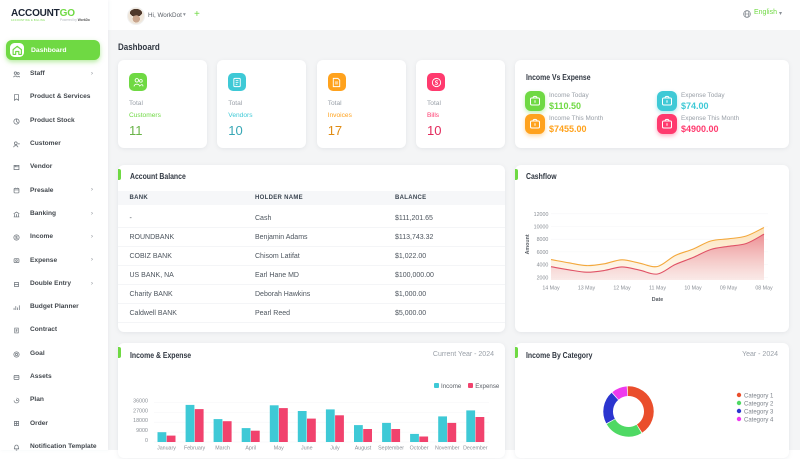 The width and height of the screenshot is (800, 459). Describe the element at coordinates (140, 421) in the screenshot. I see `svg-text: 18000` at that location.